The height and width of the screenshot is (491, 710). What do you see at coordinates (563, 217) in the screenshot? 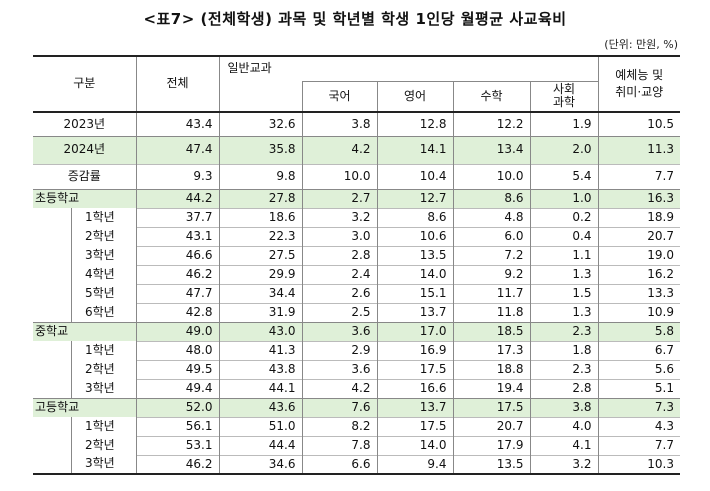
I see `cell-value: 0.2` at bounding box center [563, 217].